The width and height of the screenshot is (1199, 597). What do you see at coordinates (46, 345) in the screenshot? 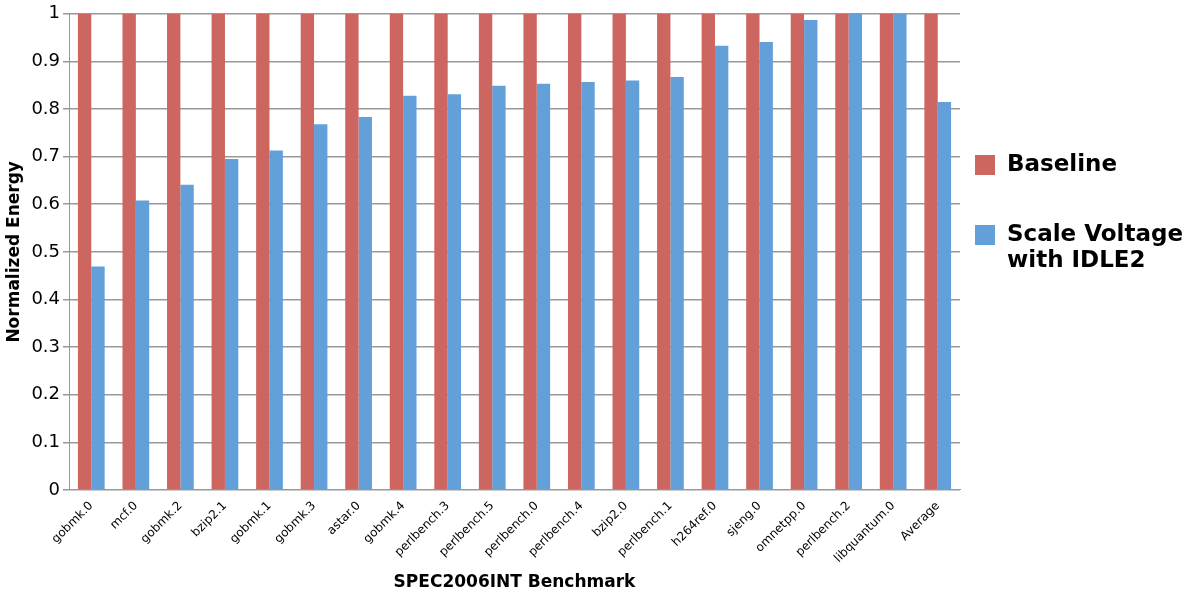
I see `y-tick-label: 0.3` at bounding box center [46, 345].